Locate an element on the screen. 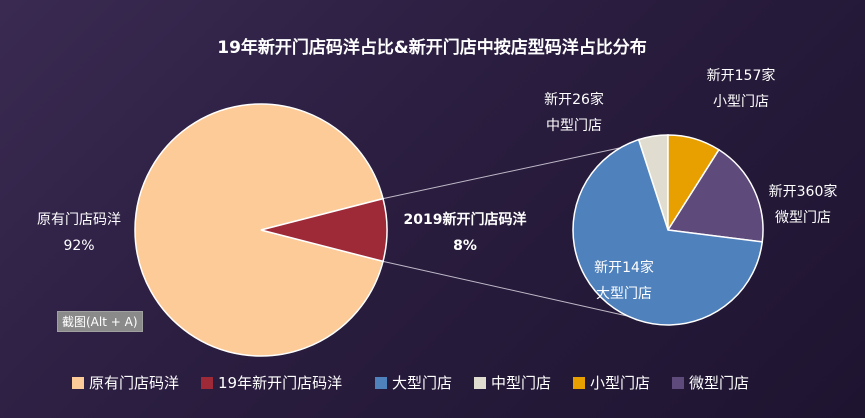 This screenshot has height=418, width=865. label-medium-count: 新开26家 is located at coordinates (574, 99).